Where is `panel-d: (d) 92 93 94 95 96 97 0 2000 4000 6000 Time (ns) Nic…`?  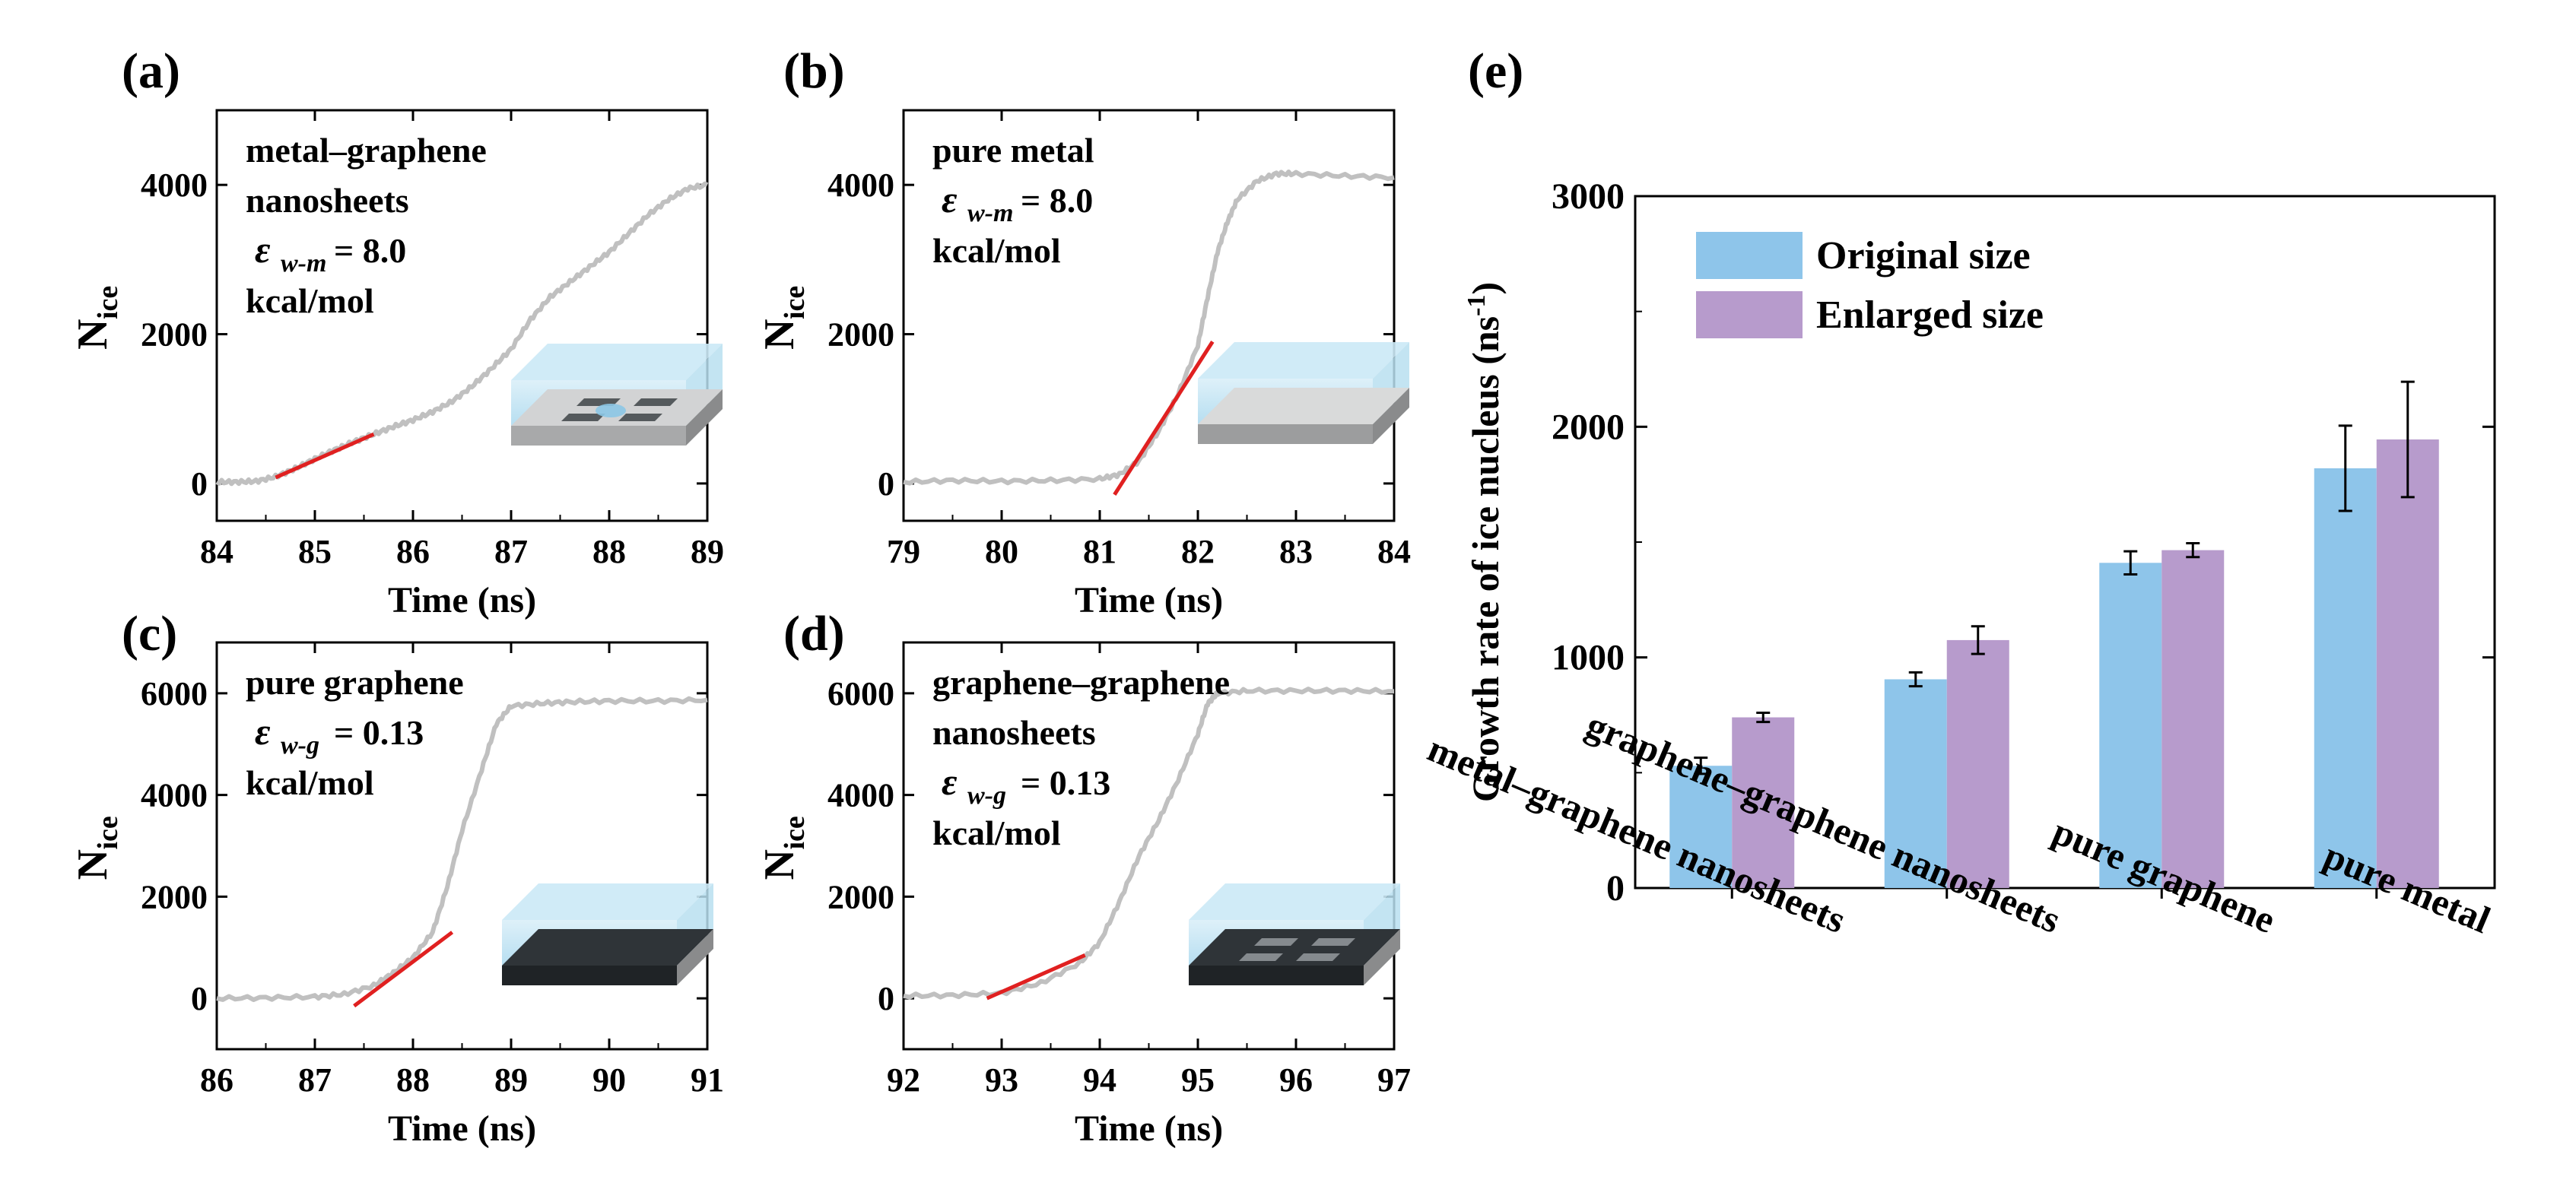 panel-d: (d) 92 93 94 95 96 97 0 2000 4000 6000 Time (ns) Nic… is located at coordinates (1083, 877).